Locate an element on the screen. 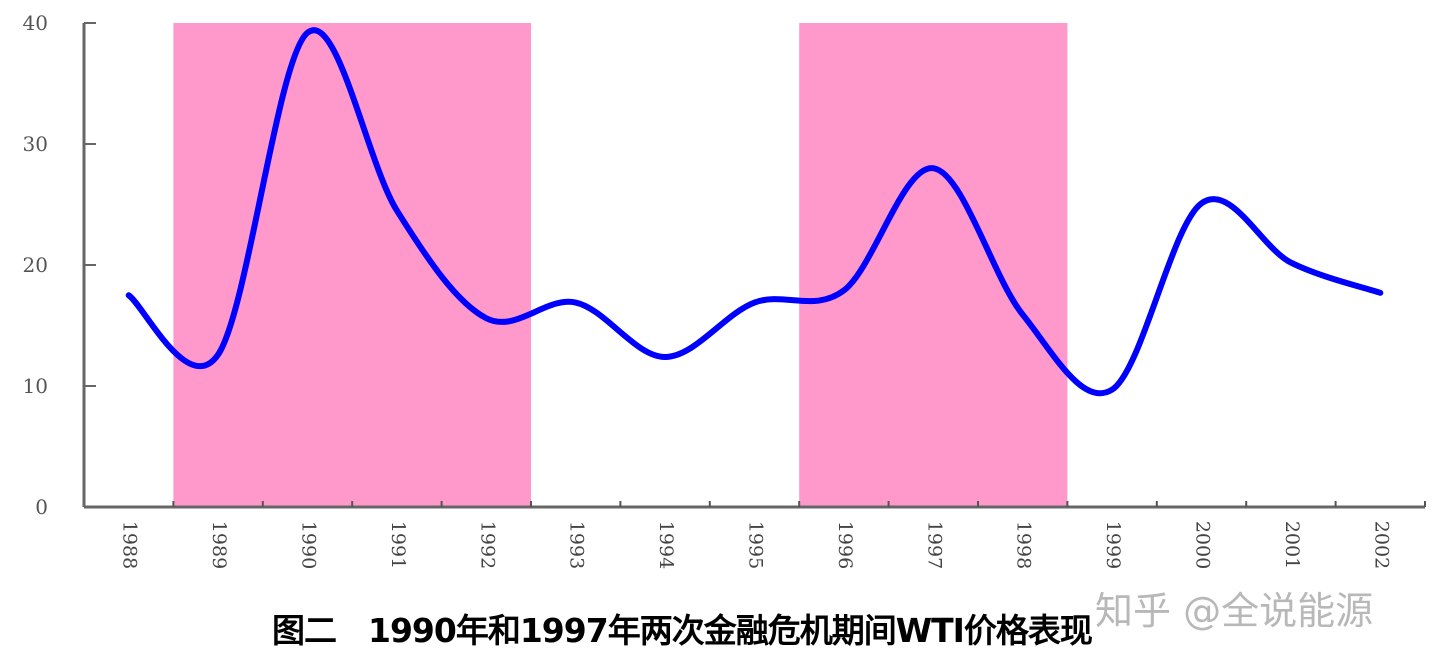 Image resolution: width=1440 pixels, height=664 pixels. x-tick-label: 1991 is located at coordinates (398, 545).